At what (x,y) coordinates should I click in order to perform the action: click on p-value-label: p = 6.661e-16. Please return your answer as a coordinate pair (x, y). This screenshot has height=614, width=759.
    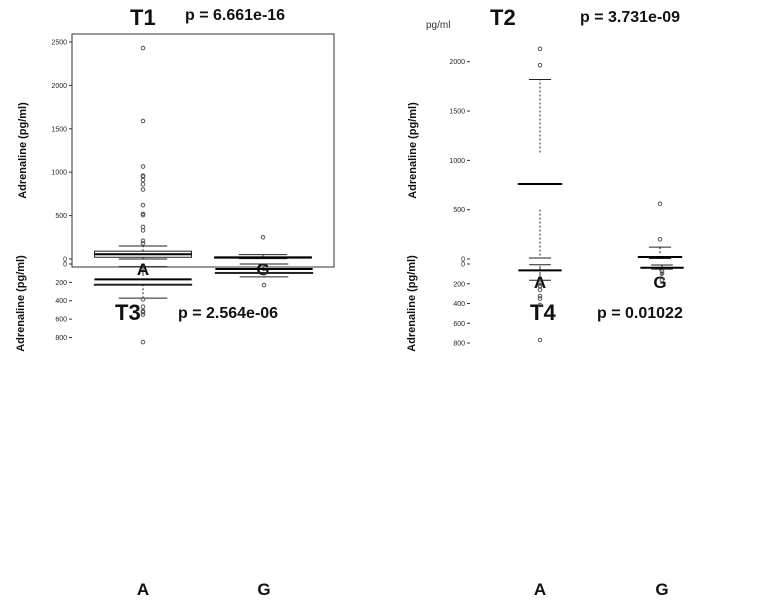
    Looking at the image, I should click on (235, 15).